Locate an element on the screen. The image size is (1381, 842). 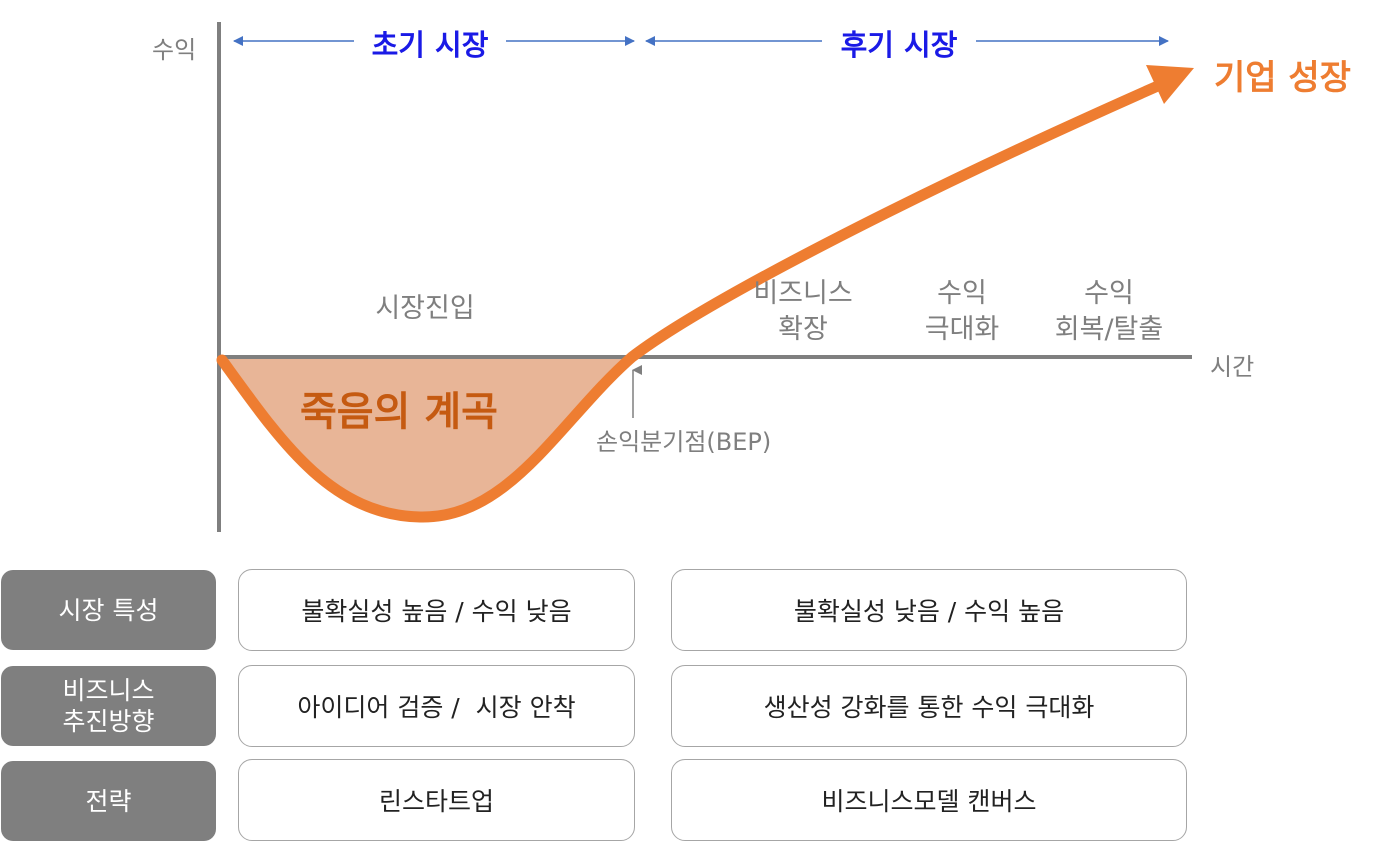
cell-early-strategy: 린스타트업 is located at coordinates (436, 800).